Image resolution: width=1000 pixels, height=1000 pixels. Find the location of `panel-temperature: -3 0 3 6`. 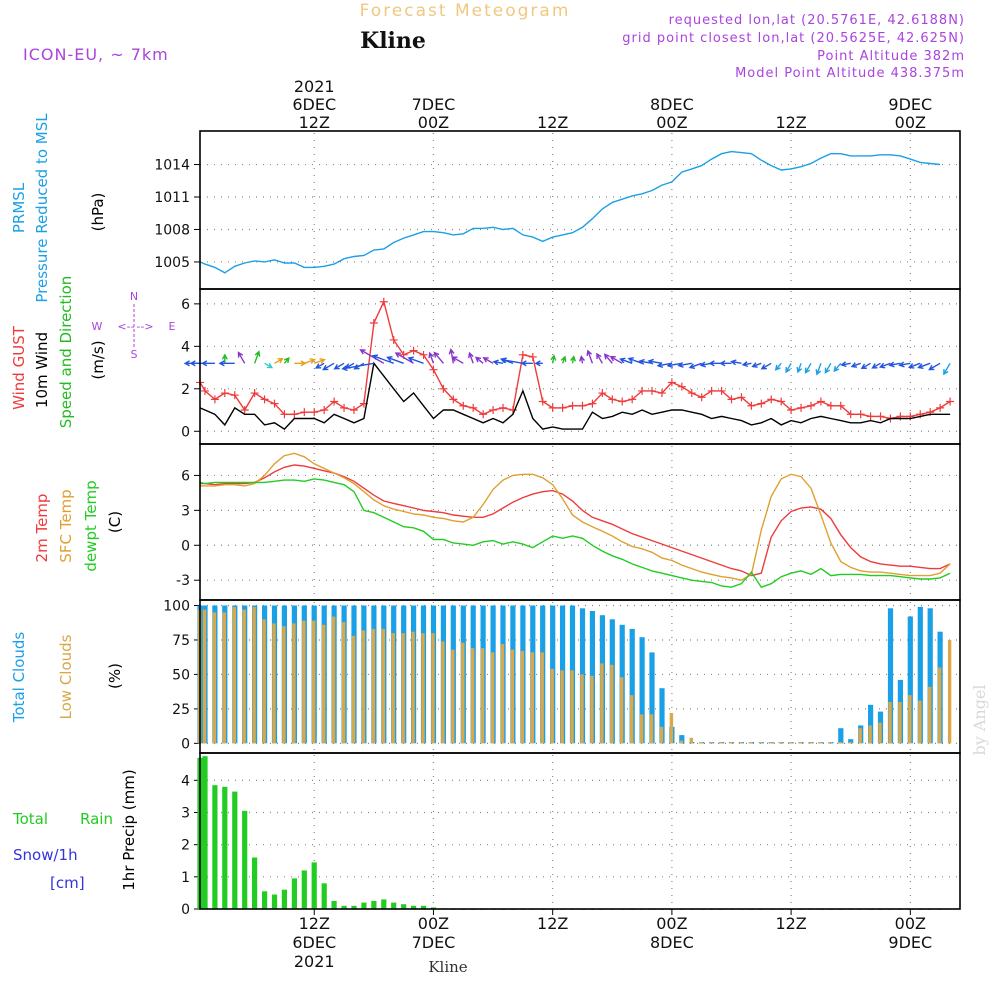

panel-temperature: -3 0 3 6 is located at coordinates (568, 522).